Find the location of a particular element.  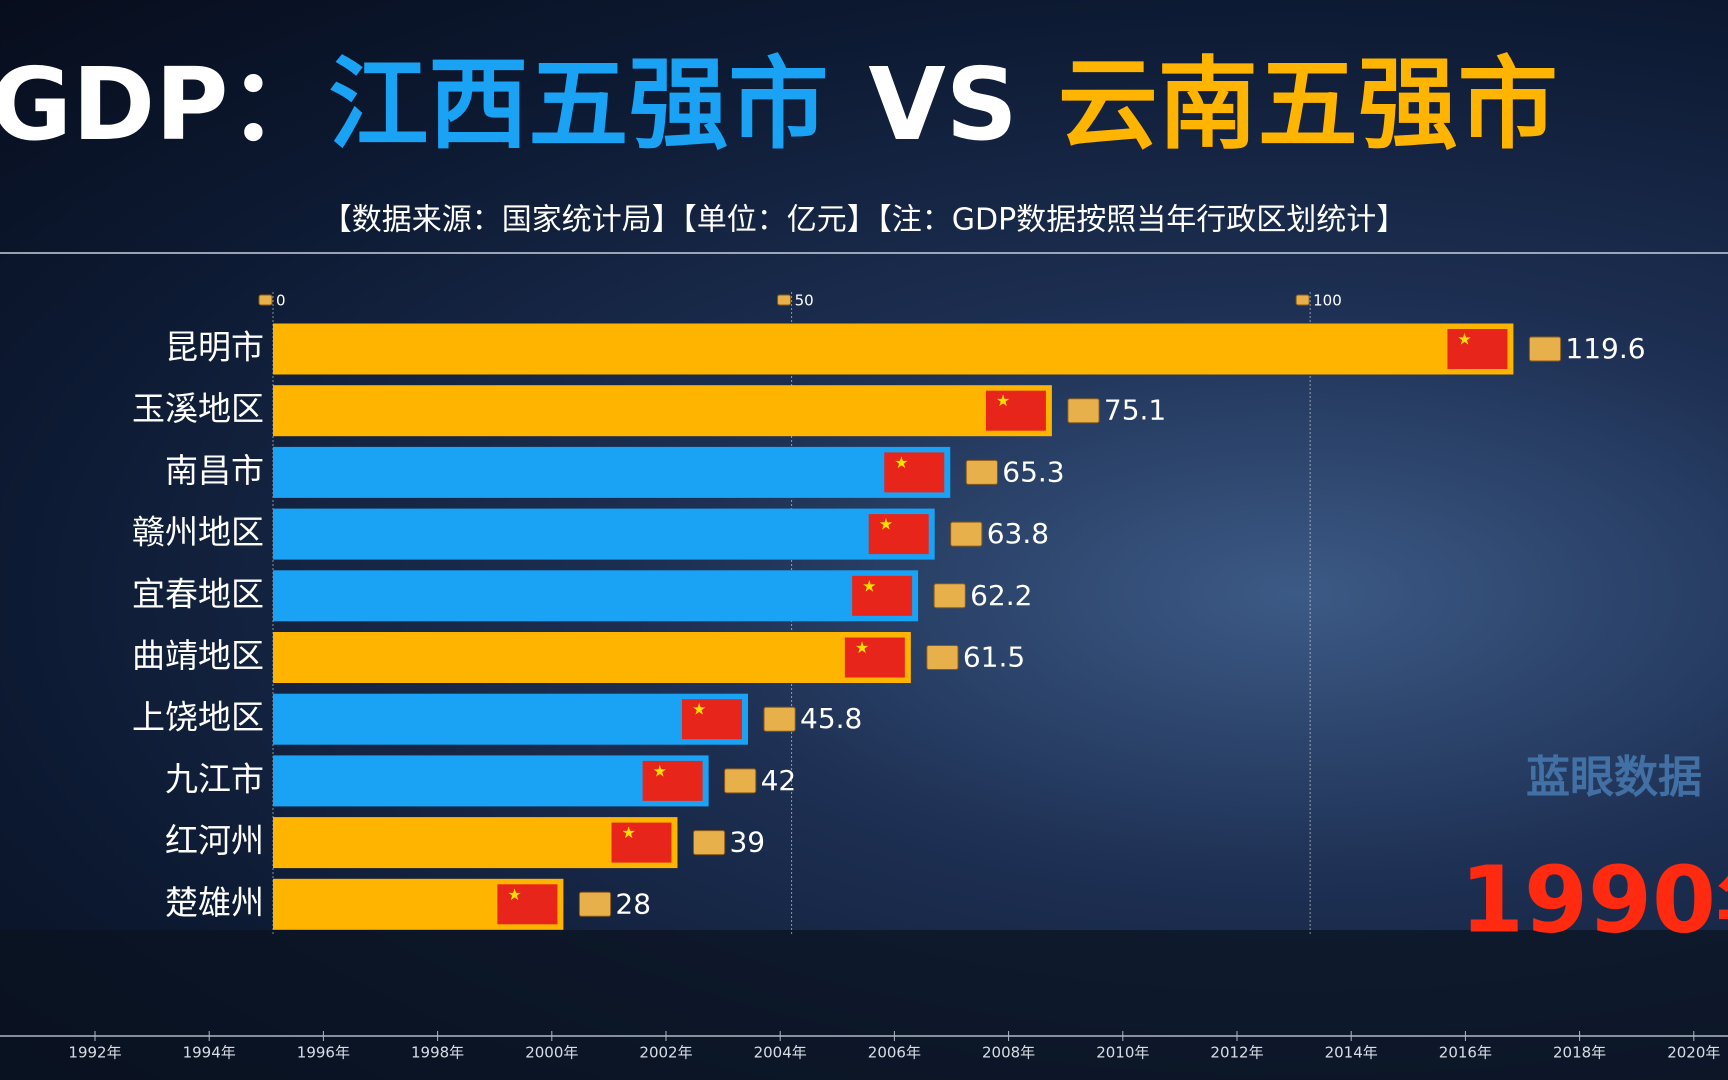

y-tick-label: 昆明市 is located at coordinates (214, 347).